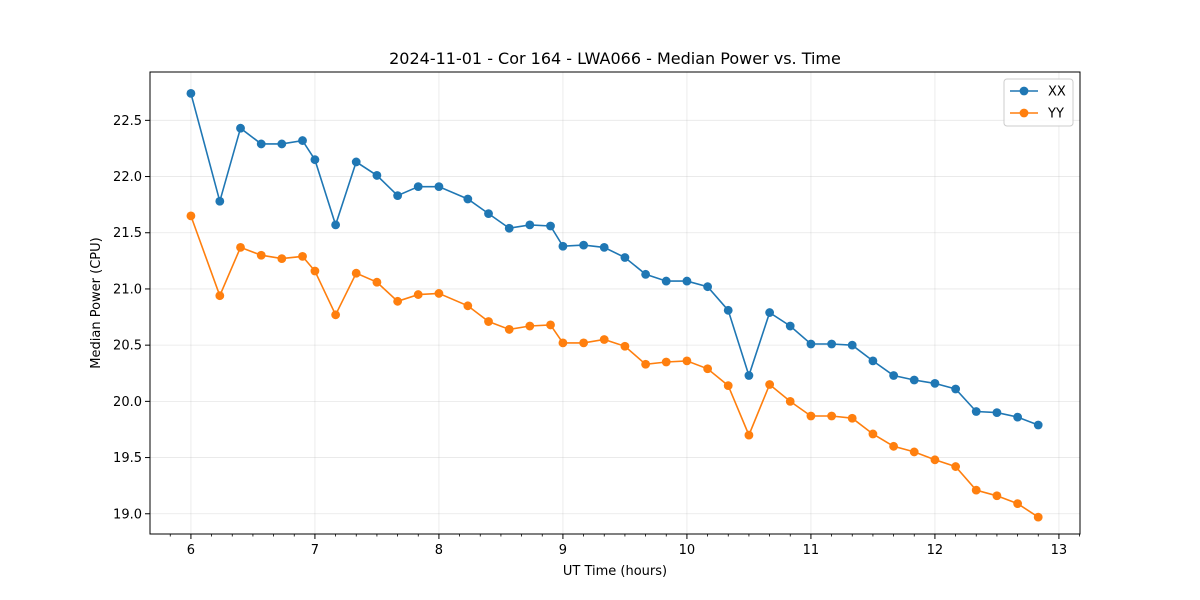 The width and height of the screenshot is (1200, 600). I want to click on x-axis-label: UT Time (hours), so click(615, 571).